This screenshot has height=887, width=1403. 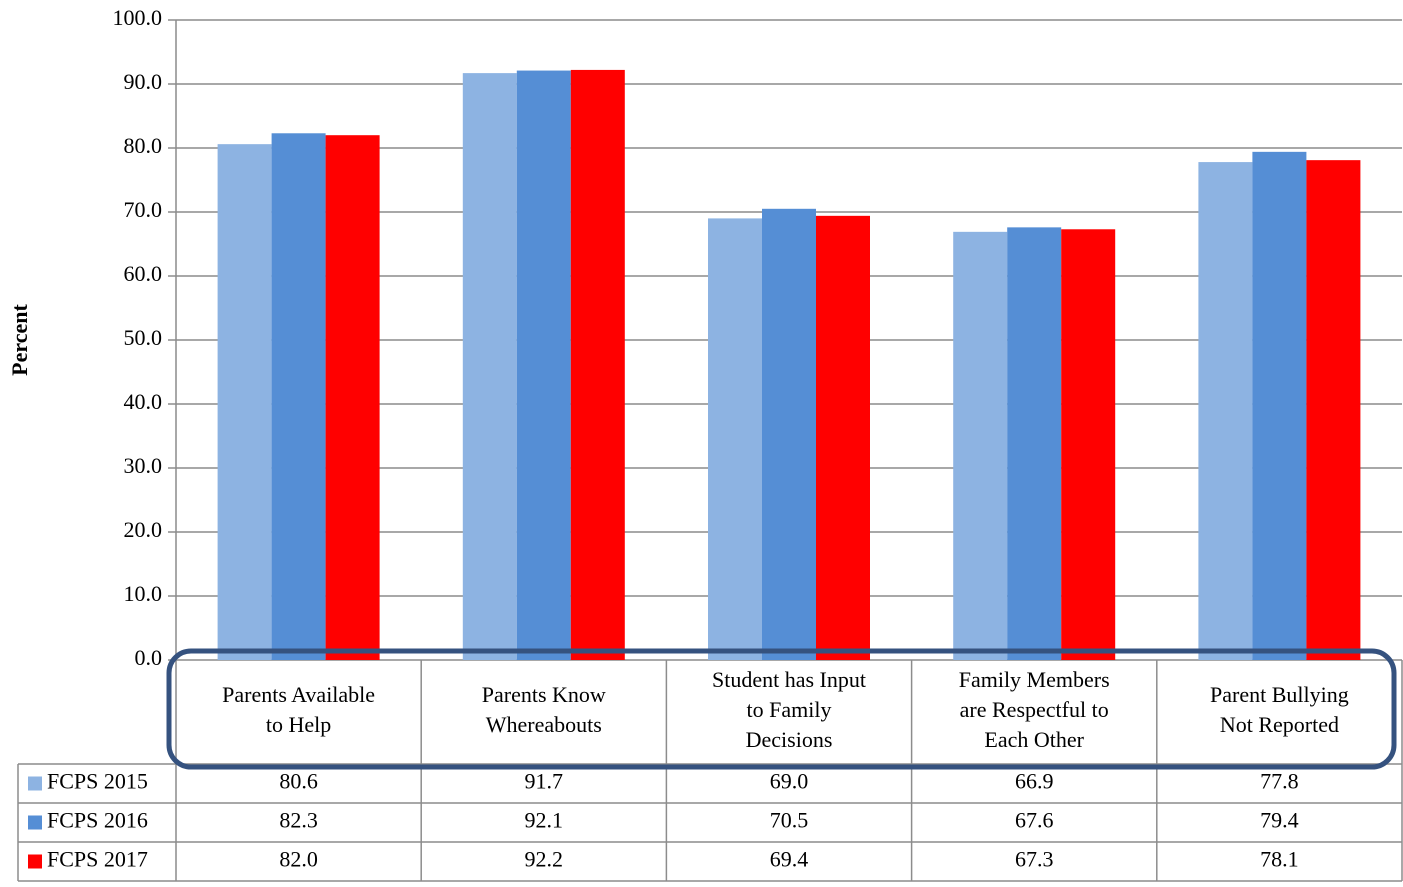 I want to click on table-value: 79.4, so click(x=1279, y=820).